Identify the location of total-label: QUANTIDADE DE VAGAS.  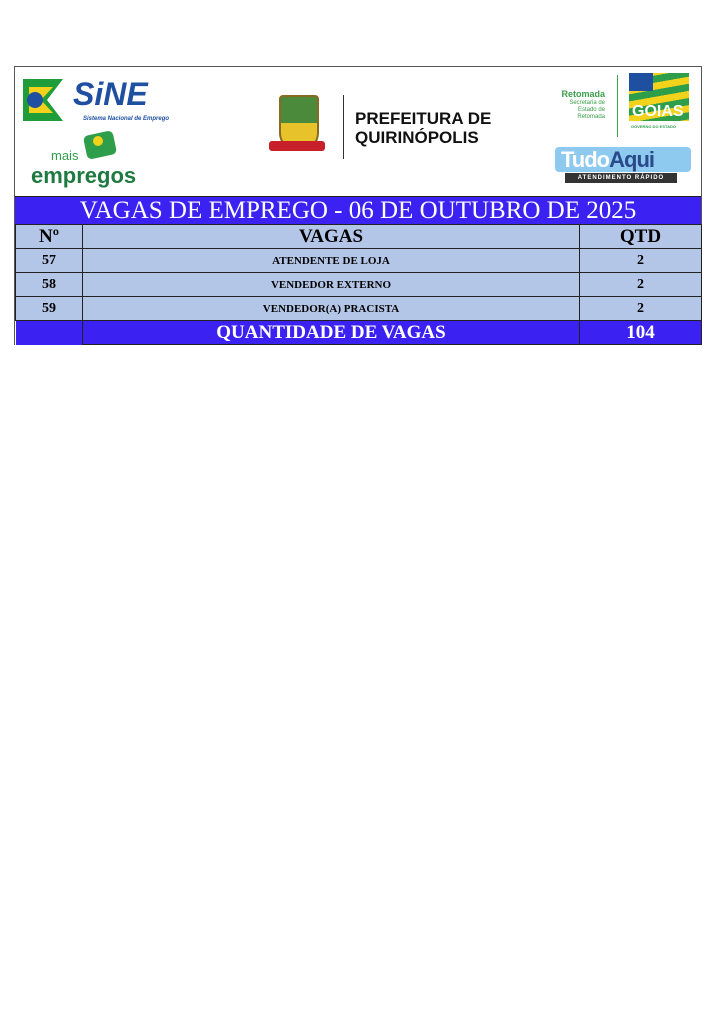
(331, 332).